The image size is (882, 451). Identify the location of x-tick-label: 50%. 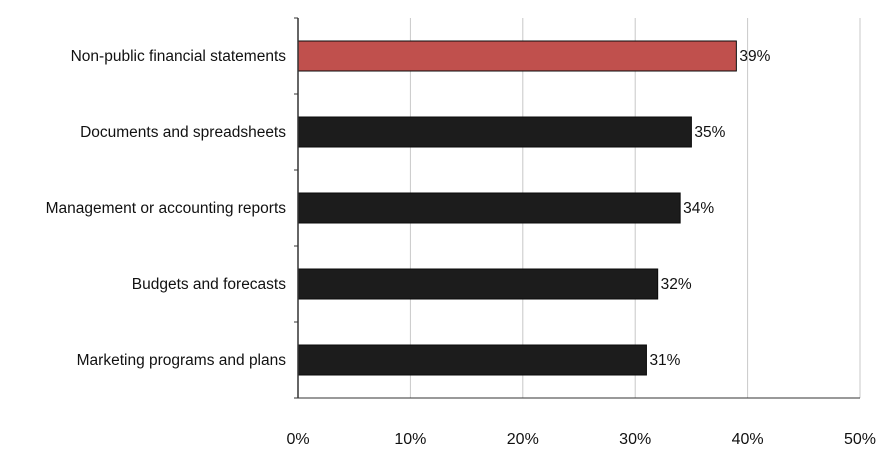
(860, 439).